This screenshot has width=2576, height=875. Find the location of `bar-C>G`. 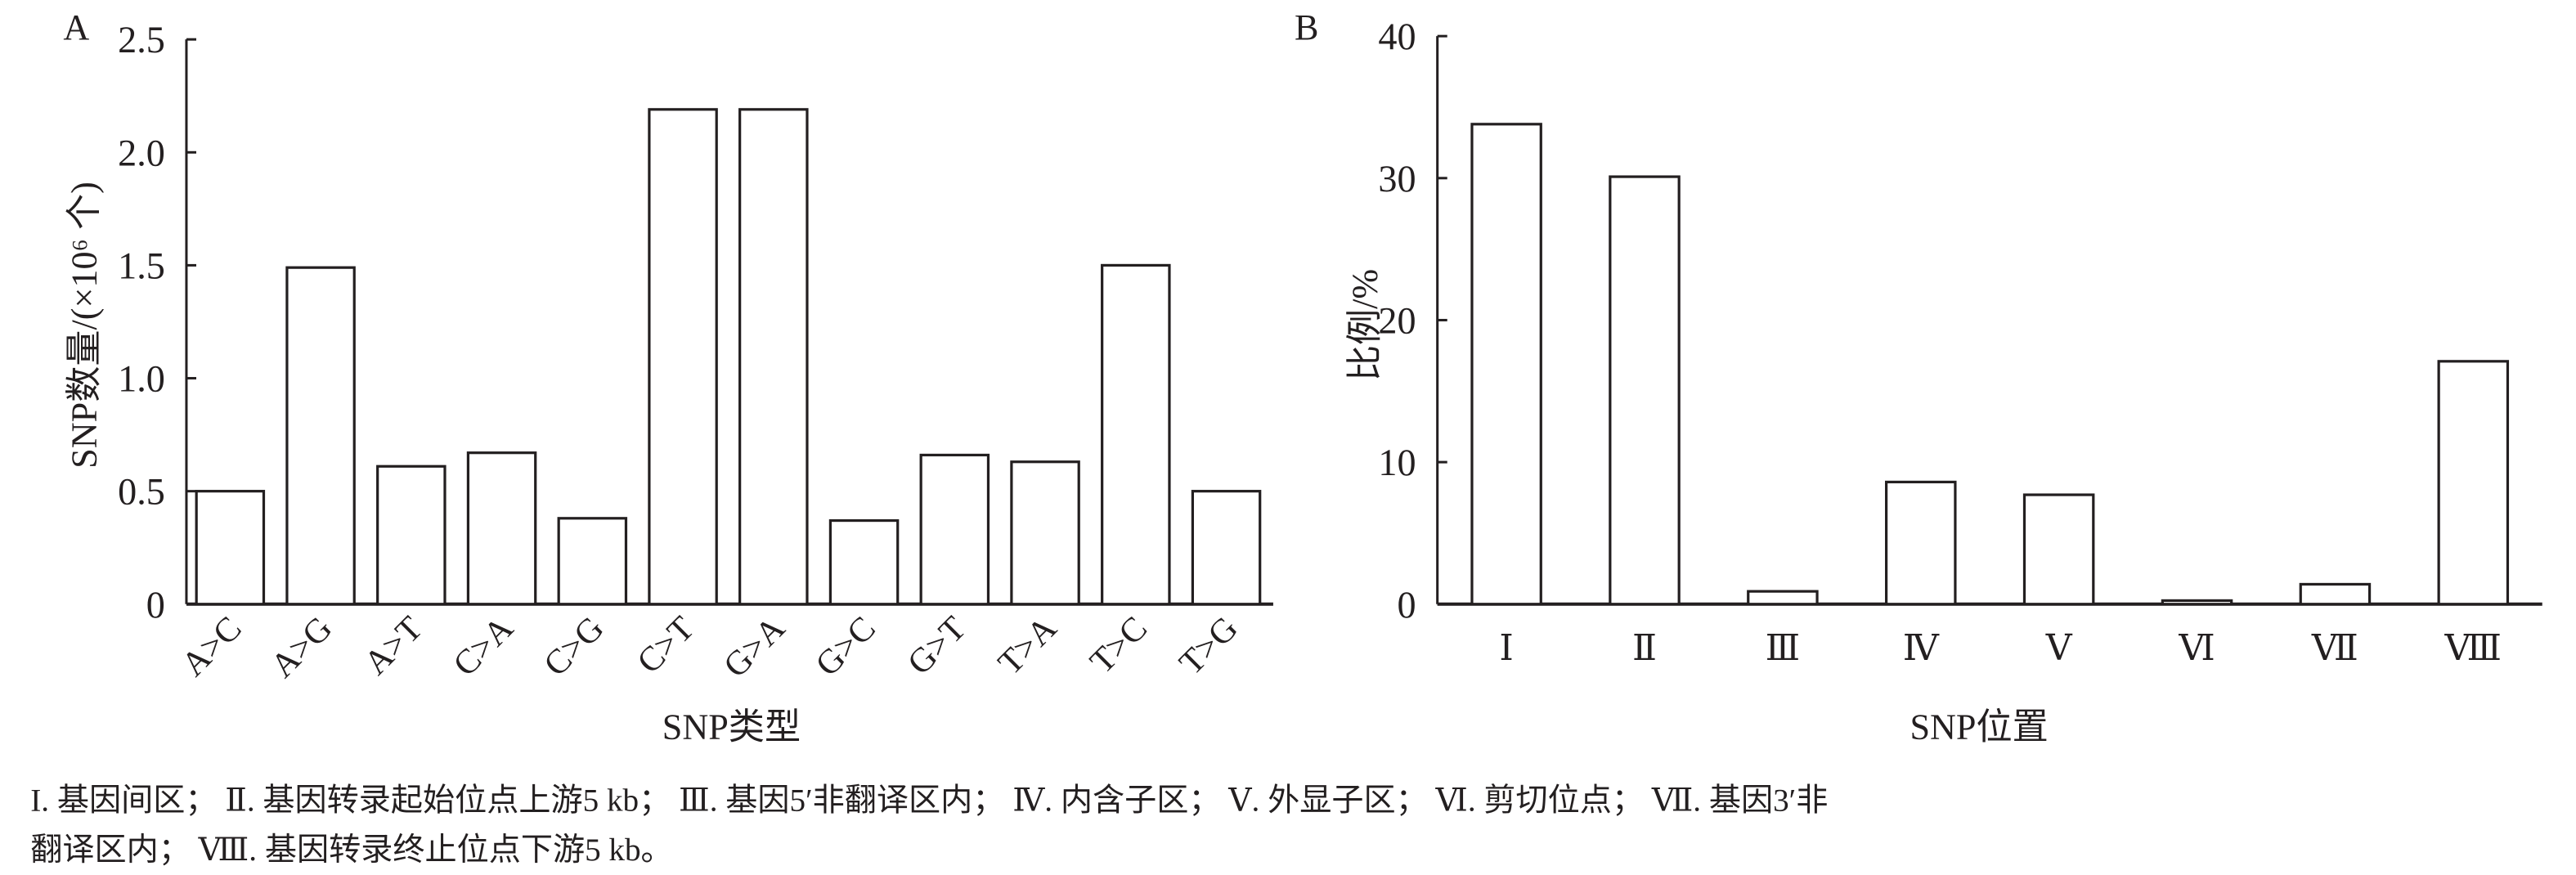

bar-C>G is located at coordinates (592, 561).